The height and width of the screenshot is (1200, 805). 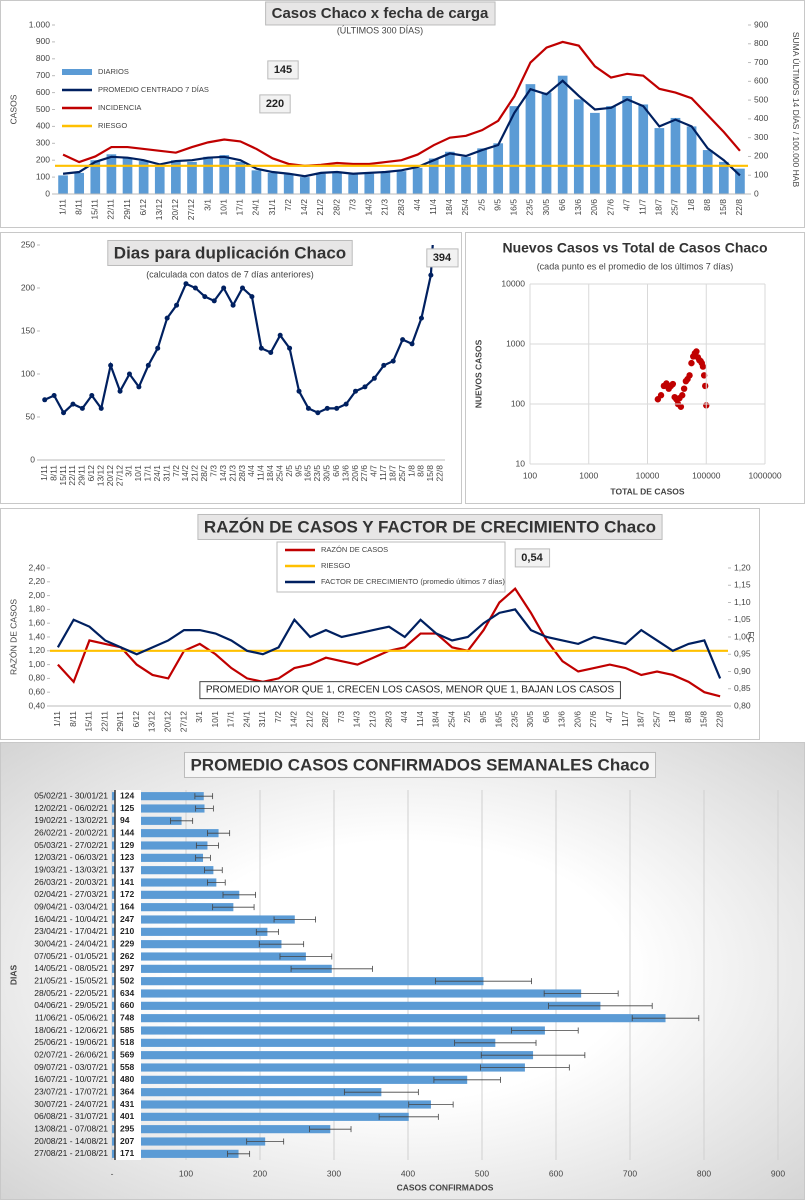 I want to click on x-tick-label: 27/6, so click(x=610, y=207).